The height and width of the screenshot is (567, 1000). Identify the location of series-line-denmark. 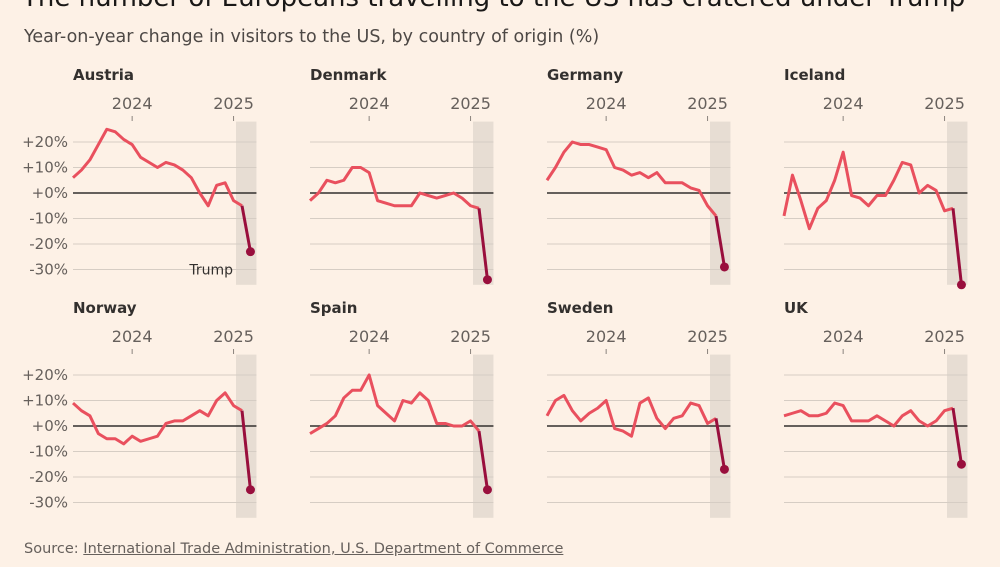
(394, 188).